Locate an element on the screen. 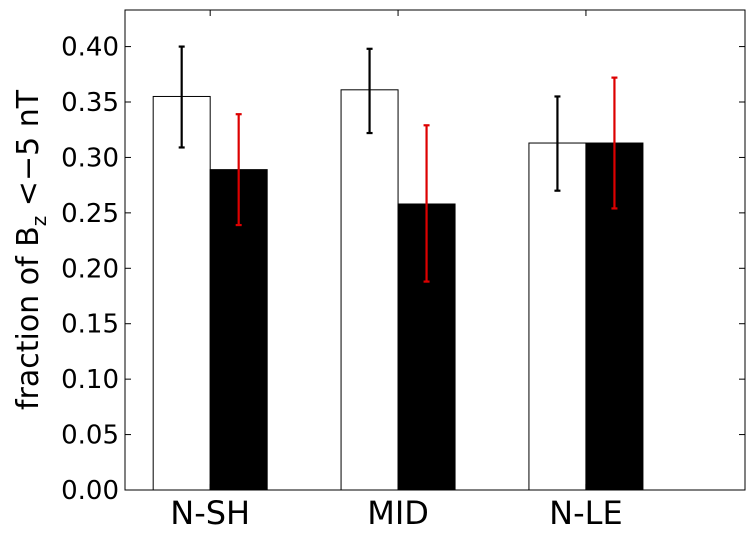  y-tick-label: 0.35 is located at coordinates (90, 103).